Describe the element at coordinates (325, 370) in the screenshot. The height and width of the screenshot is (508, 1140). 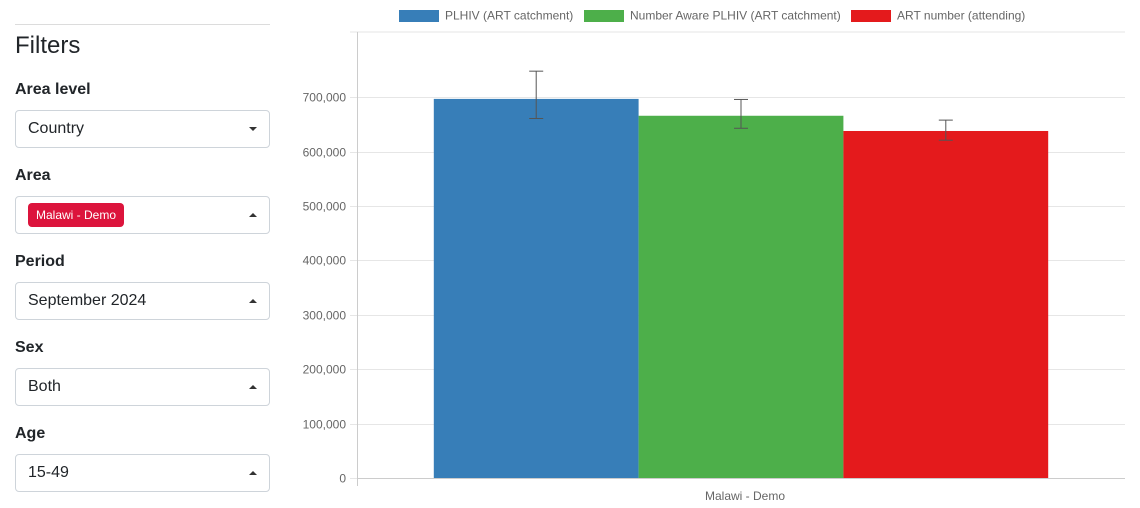
I see `y-tick-label: 200,000` at that location.